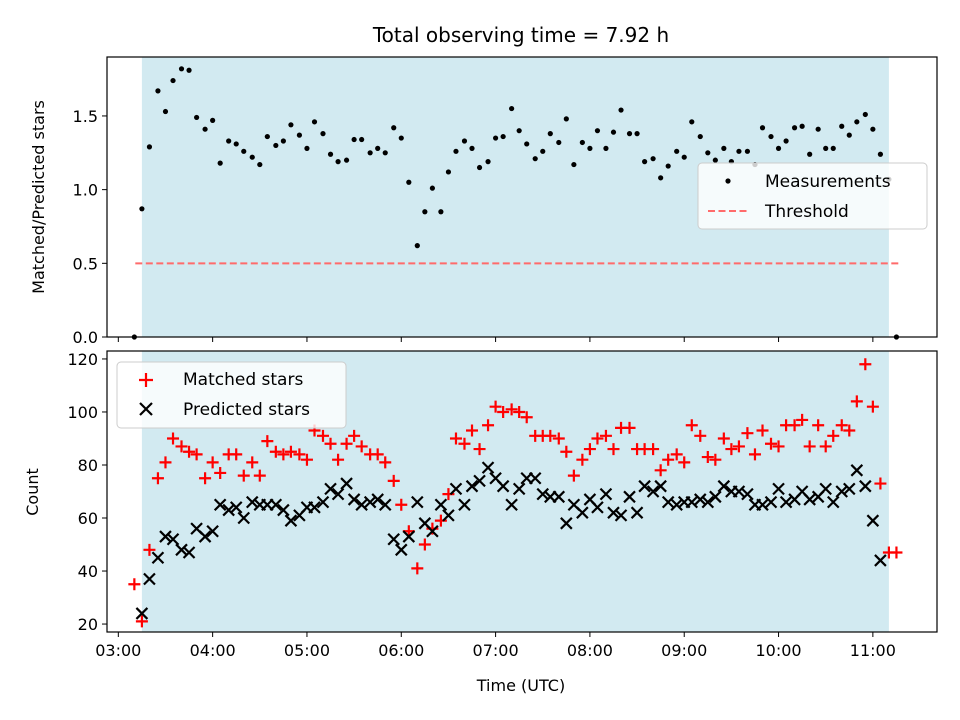  I want to click on ratio-legend-box, so click(812, 196).